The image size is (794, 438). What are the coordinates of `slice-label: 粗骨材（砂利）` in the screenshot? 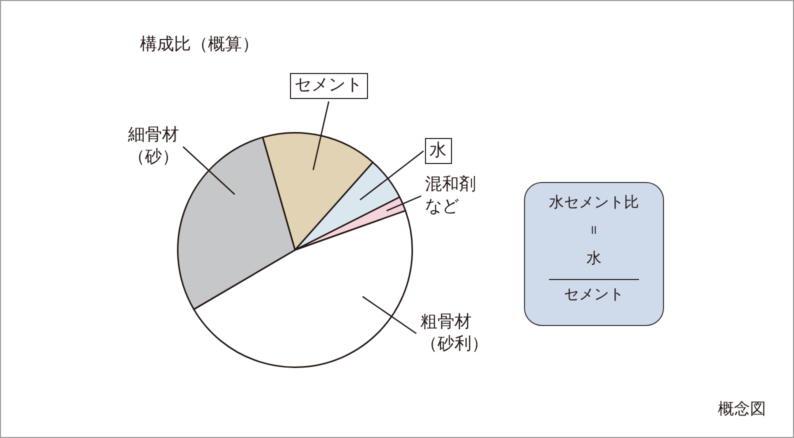 It's located at (454, 333).